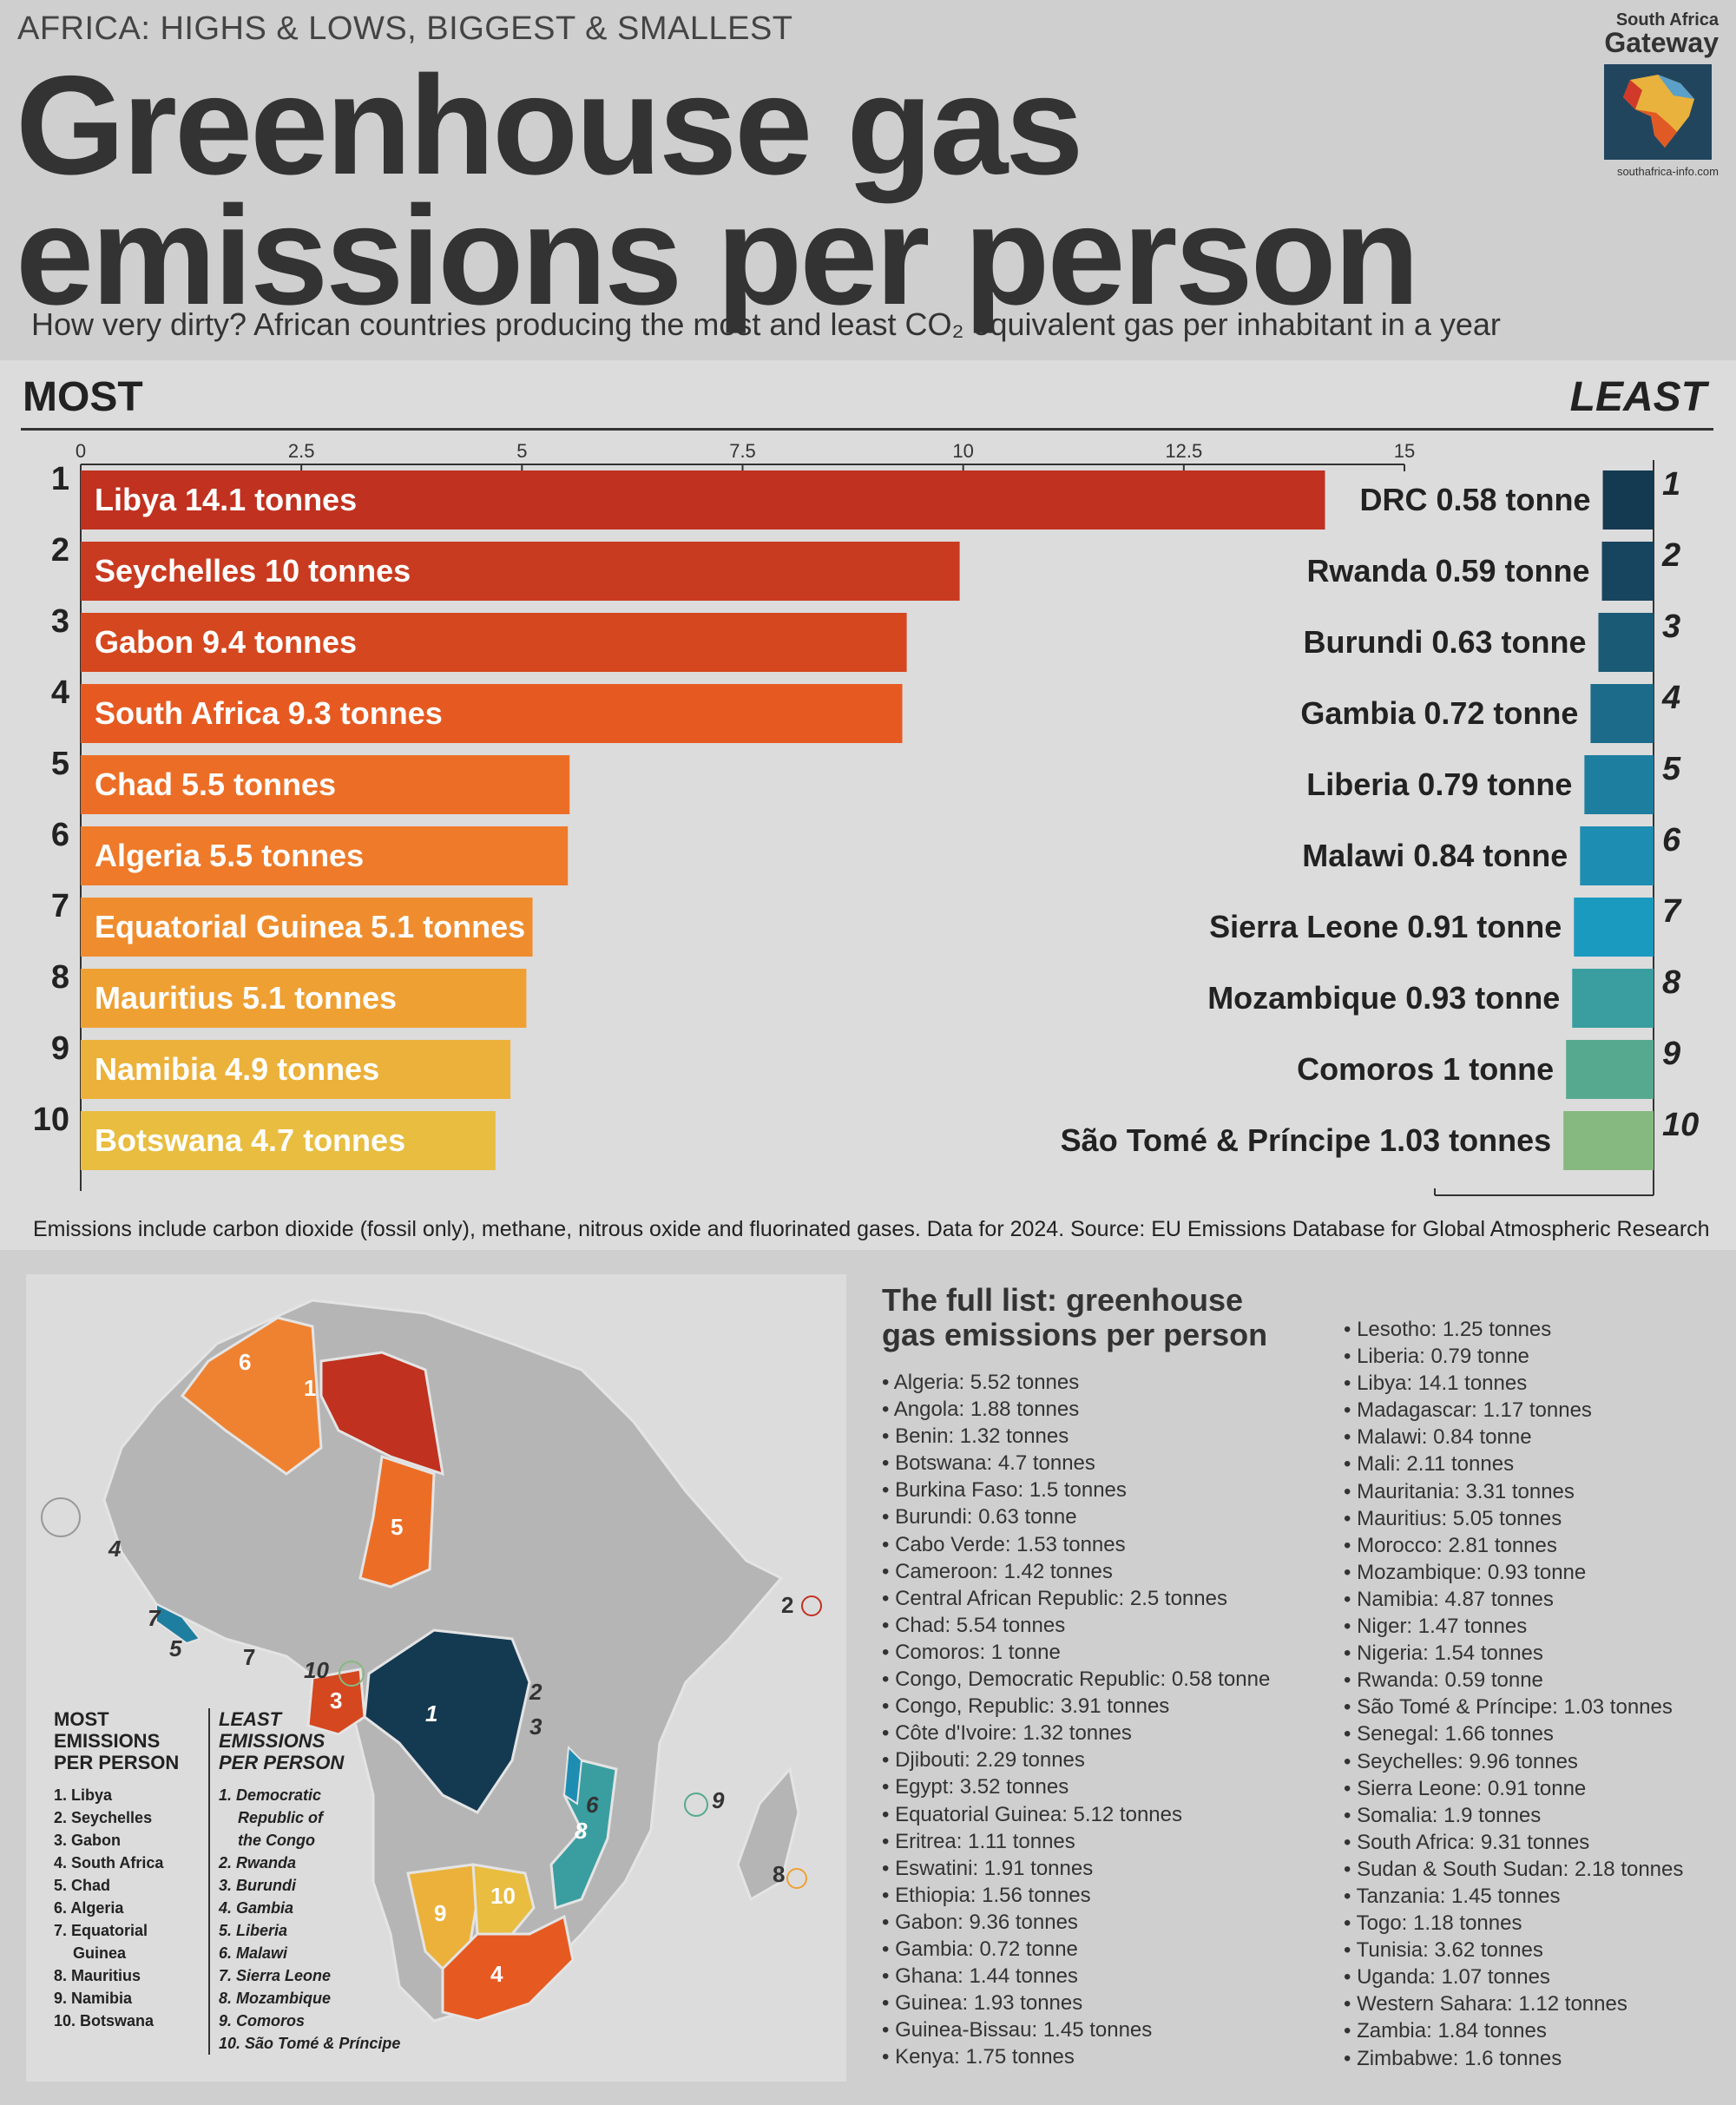 This screenshot has width=1736, height=2105. Describe the element at coordinates (1513, 1924) in the screenshot. I see `full-list-item-22: Togo: 1.18 tonnes` at that location.